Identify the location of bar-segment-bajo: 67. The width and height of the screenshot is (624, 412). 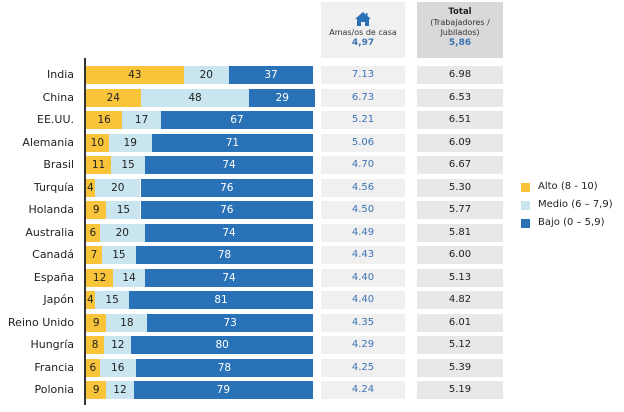
(236, 120).